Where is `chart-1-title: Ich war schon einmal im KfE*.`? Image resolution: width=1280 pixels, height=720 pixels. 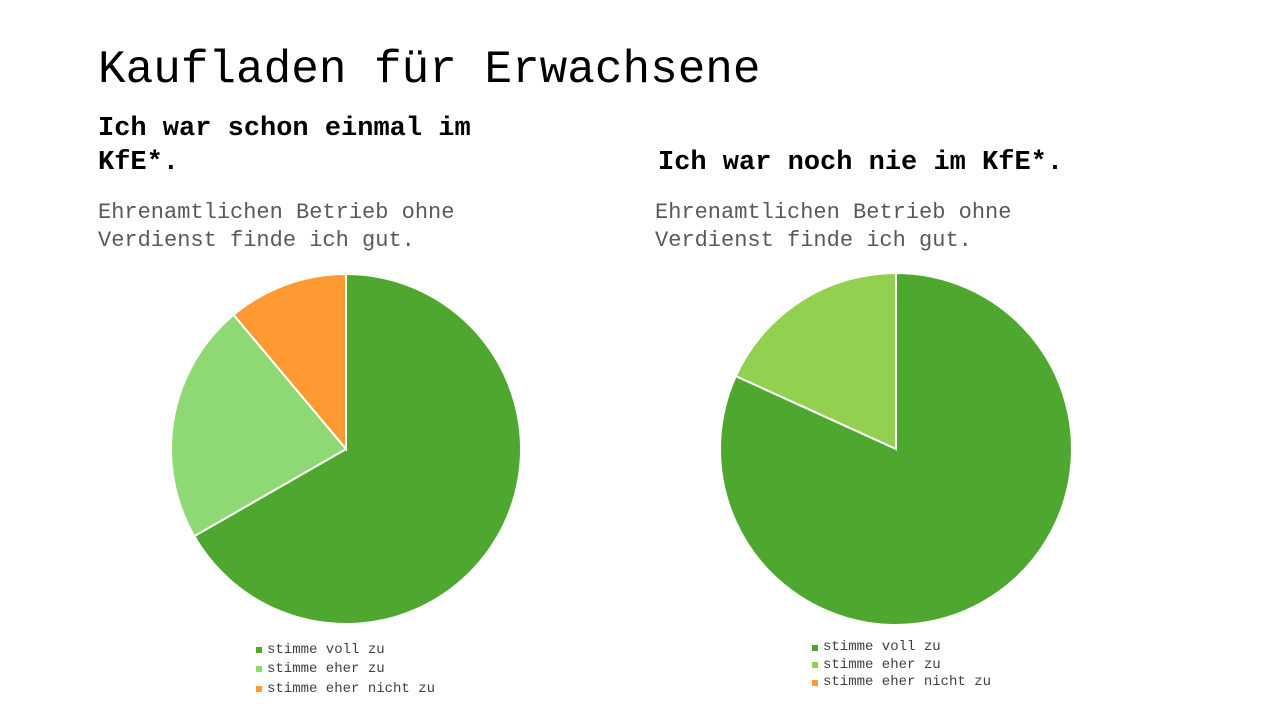 chart-1-title: Ich war schon einmal im KfE*. is located at coordinates (284, 146).